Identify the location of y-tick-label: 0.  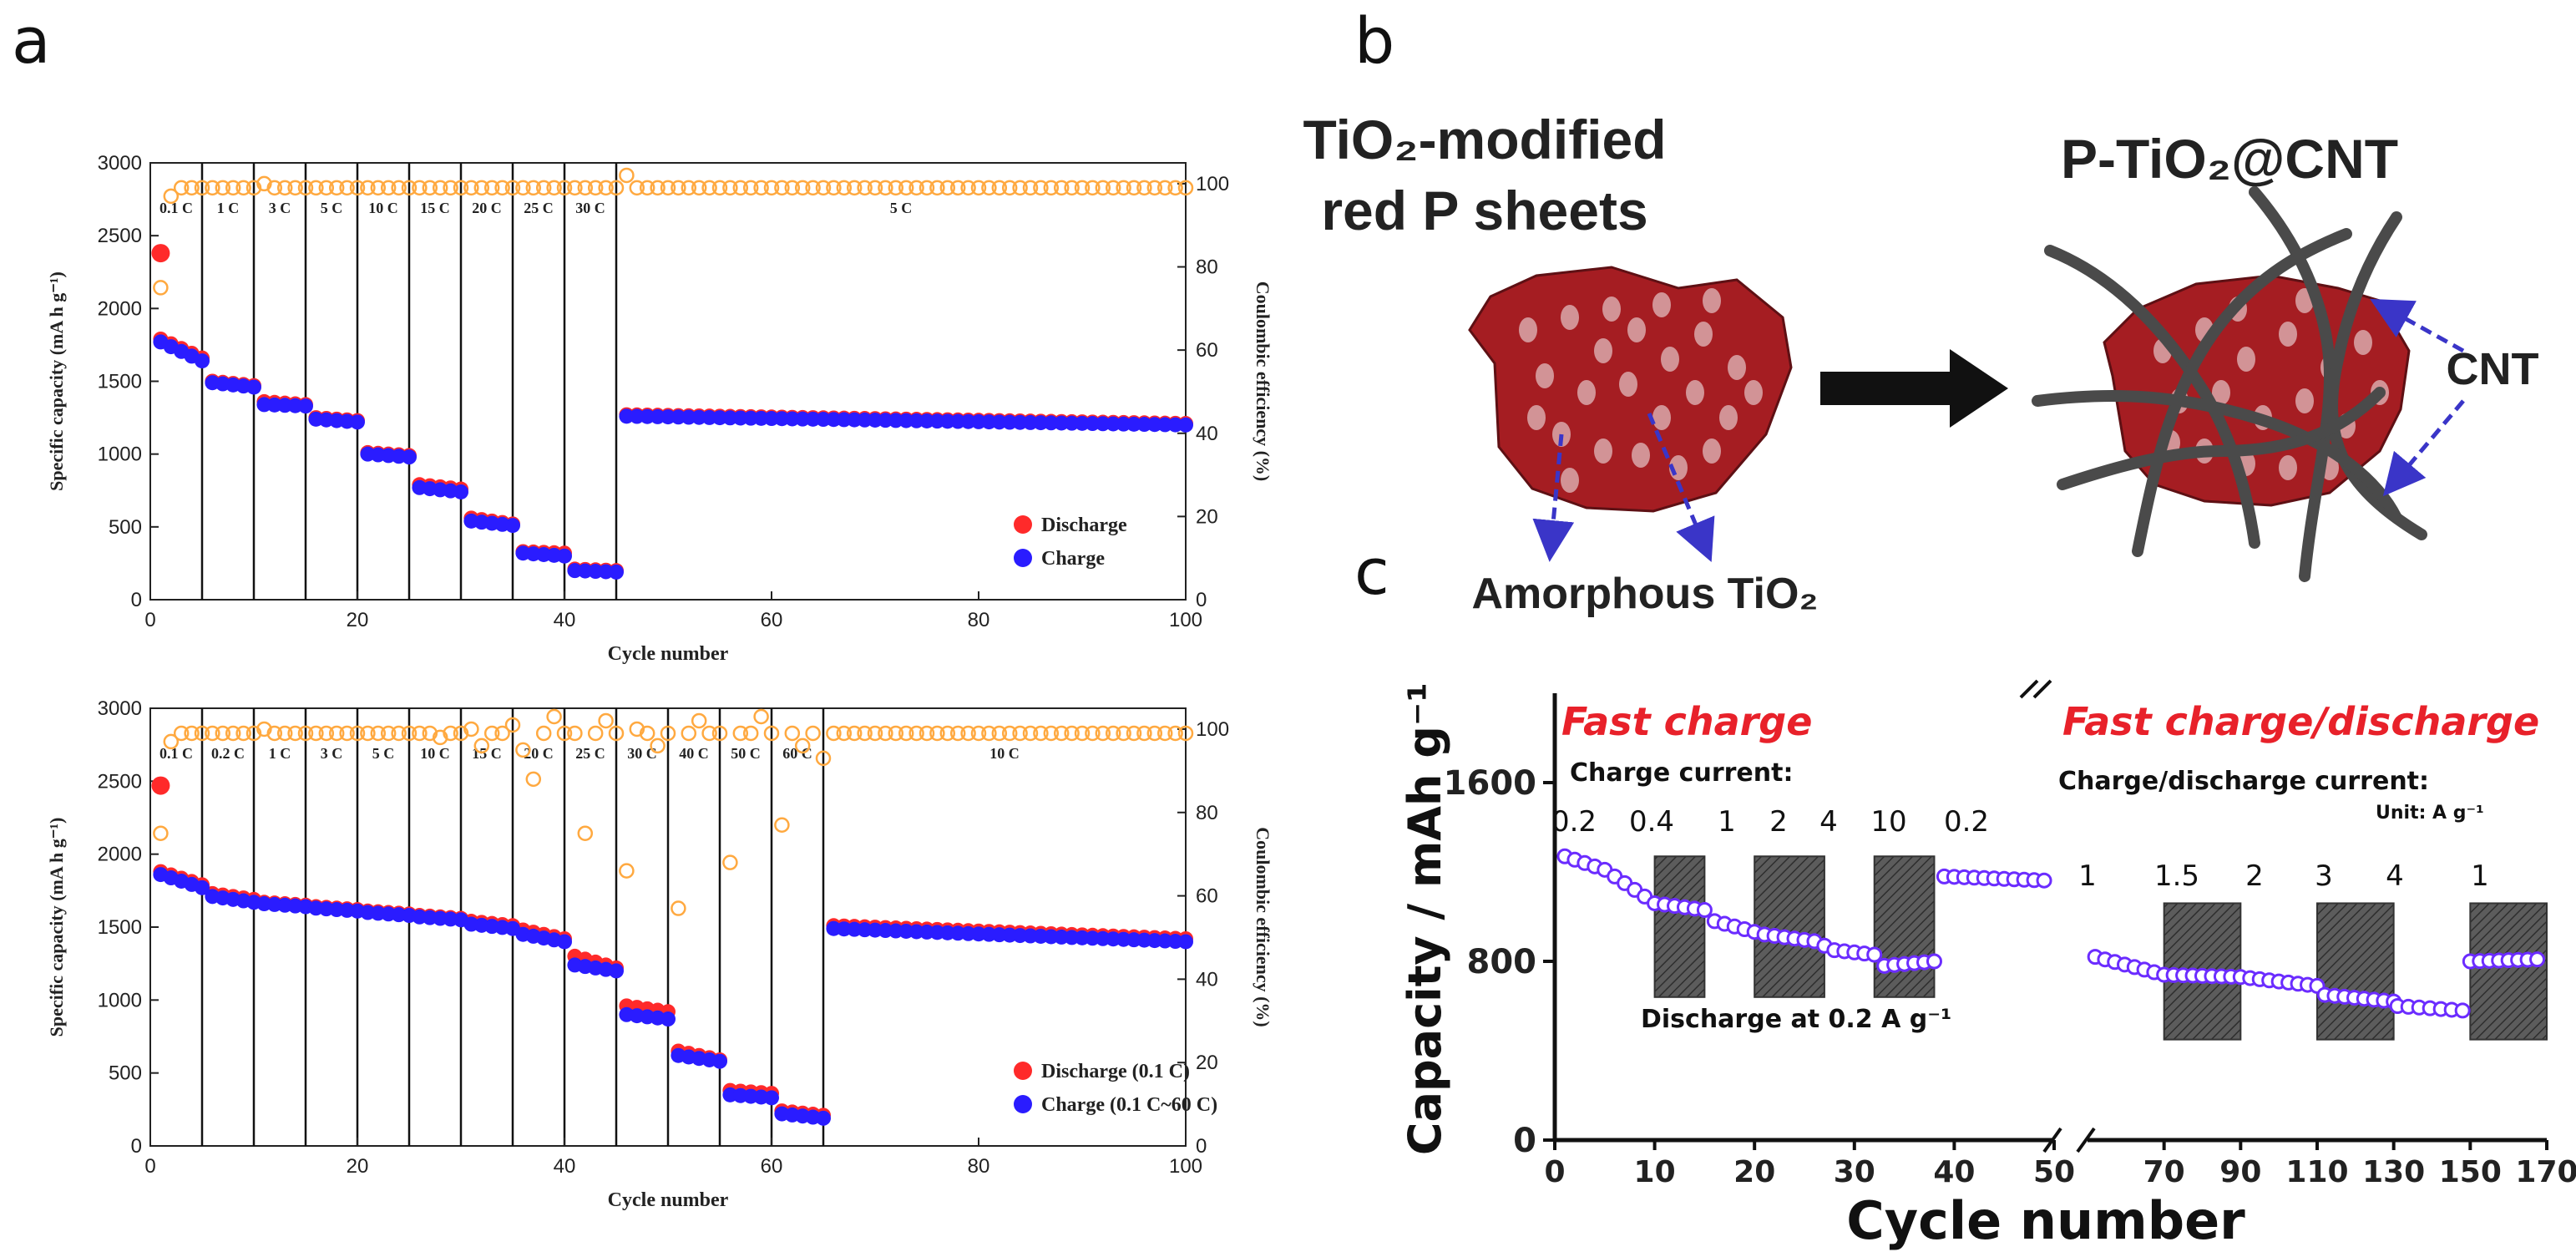
(136, 600).